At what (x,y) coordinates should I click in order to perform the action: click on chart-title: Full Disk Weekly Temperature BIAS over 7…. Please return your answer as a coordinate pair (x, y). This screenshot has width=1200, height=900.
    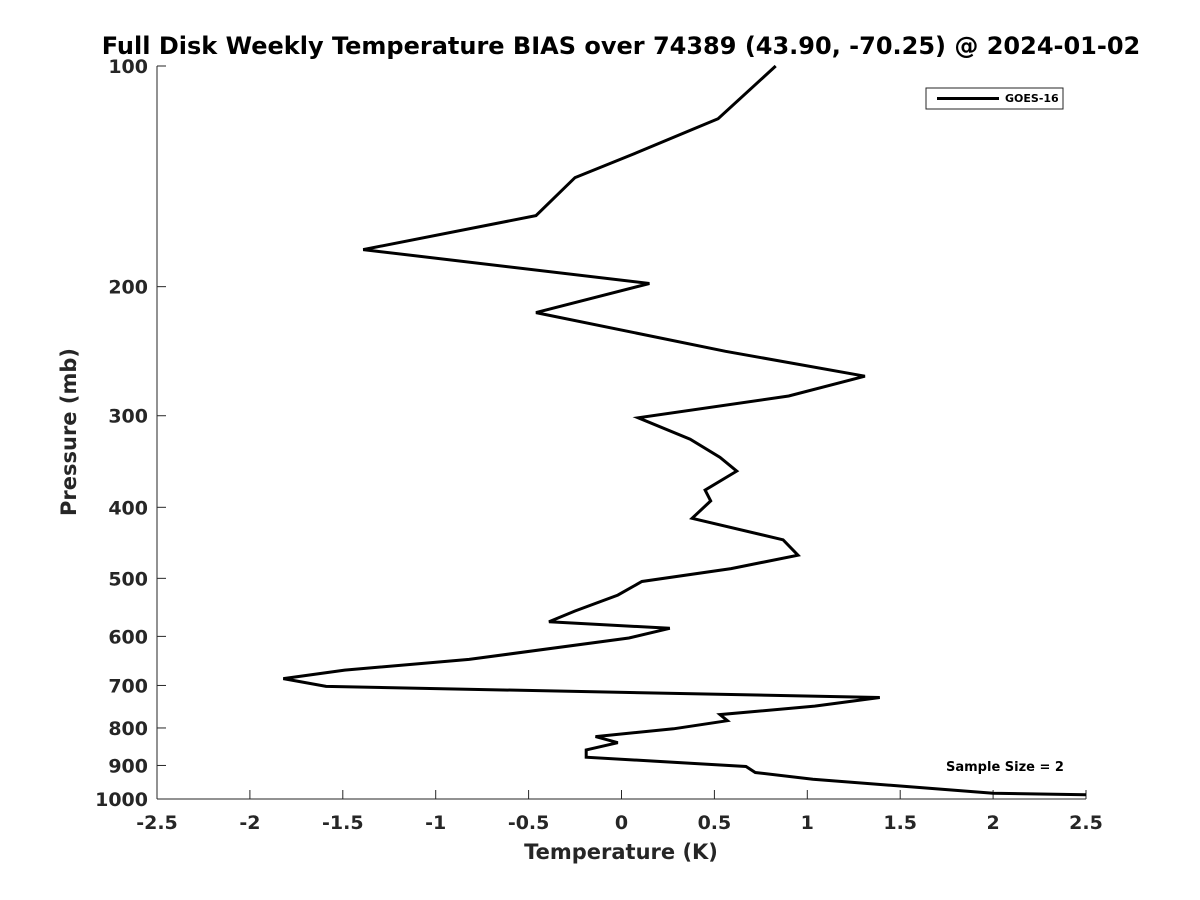
    Looking at the image, I should click on (621, 46).